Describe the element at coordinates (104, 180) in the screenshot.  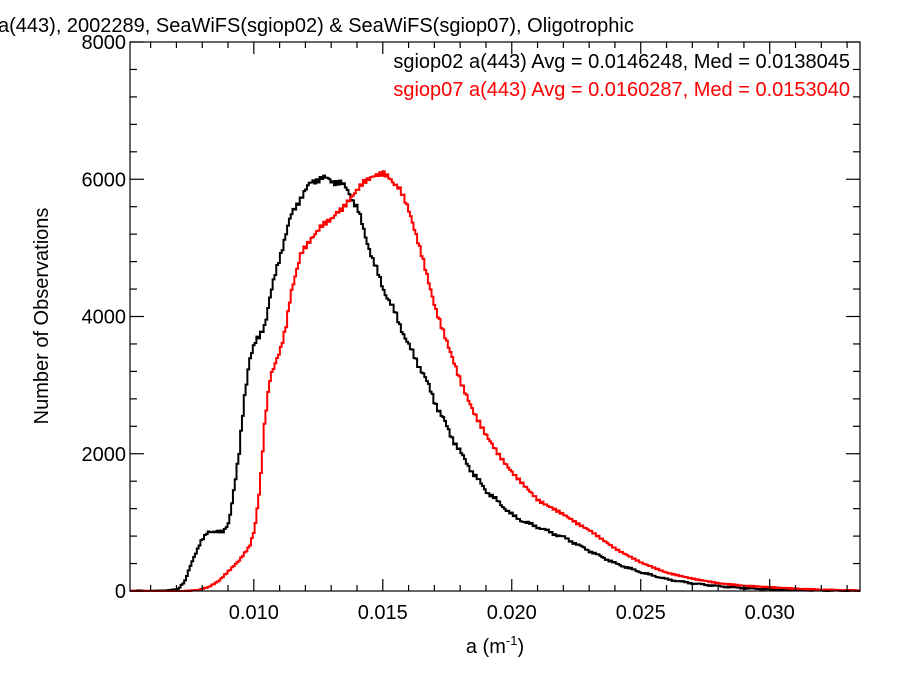
I see `y-tick-label: 6000` at that location.